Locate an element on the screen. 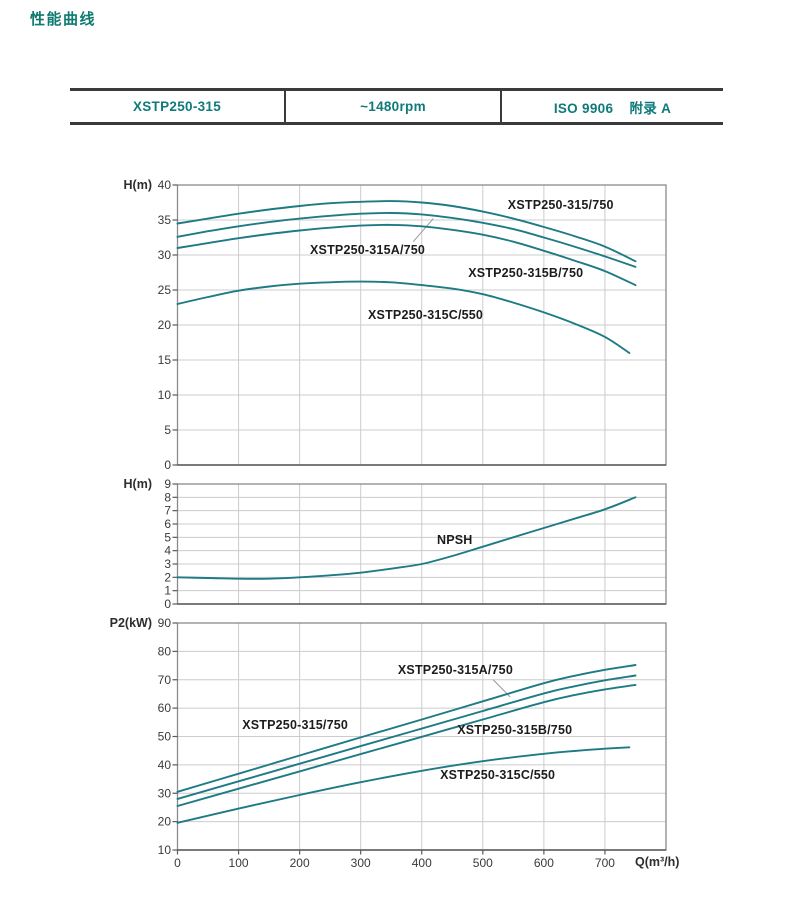 The height and width of the screenshot is (901, 790). y-tick-label: 1 is located at coordinates (167, 591).